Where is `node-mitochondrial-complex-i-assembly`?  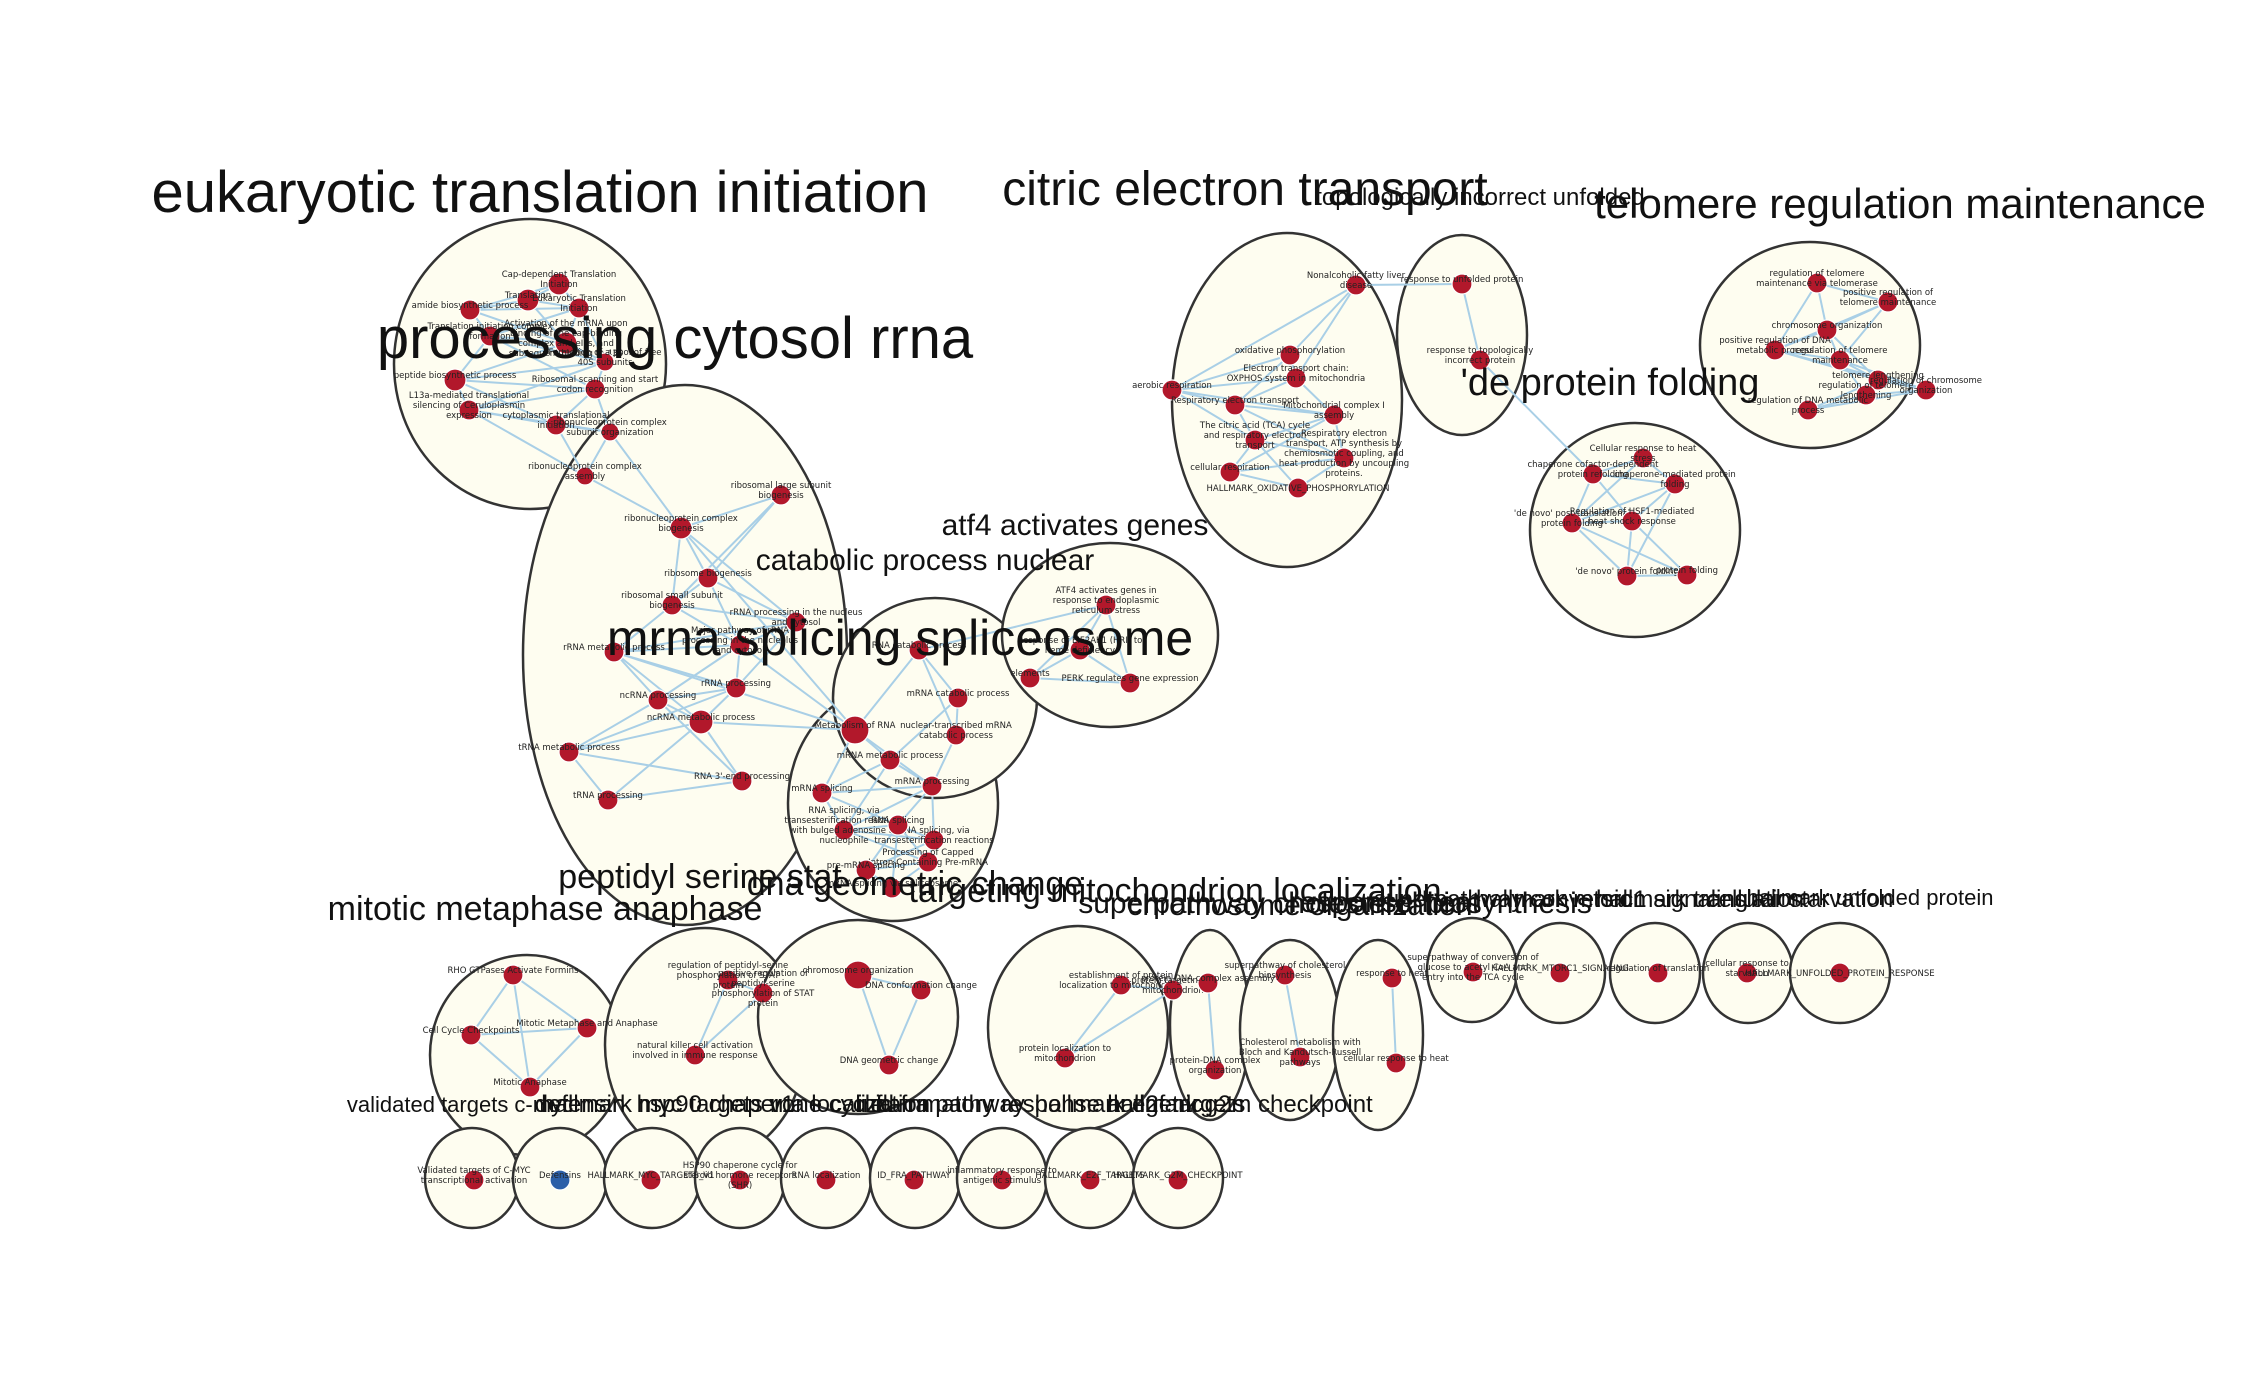
node-mitochondrial-complex-i-assembly is located at coordinates (1334, 415).